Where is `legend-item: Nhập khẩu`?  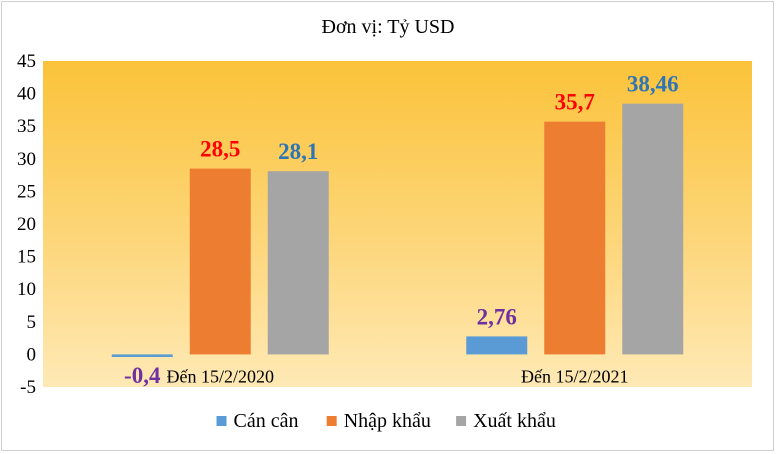 legend-item: Nhập khẩu is located at coordinates (378, 421).